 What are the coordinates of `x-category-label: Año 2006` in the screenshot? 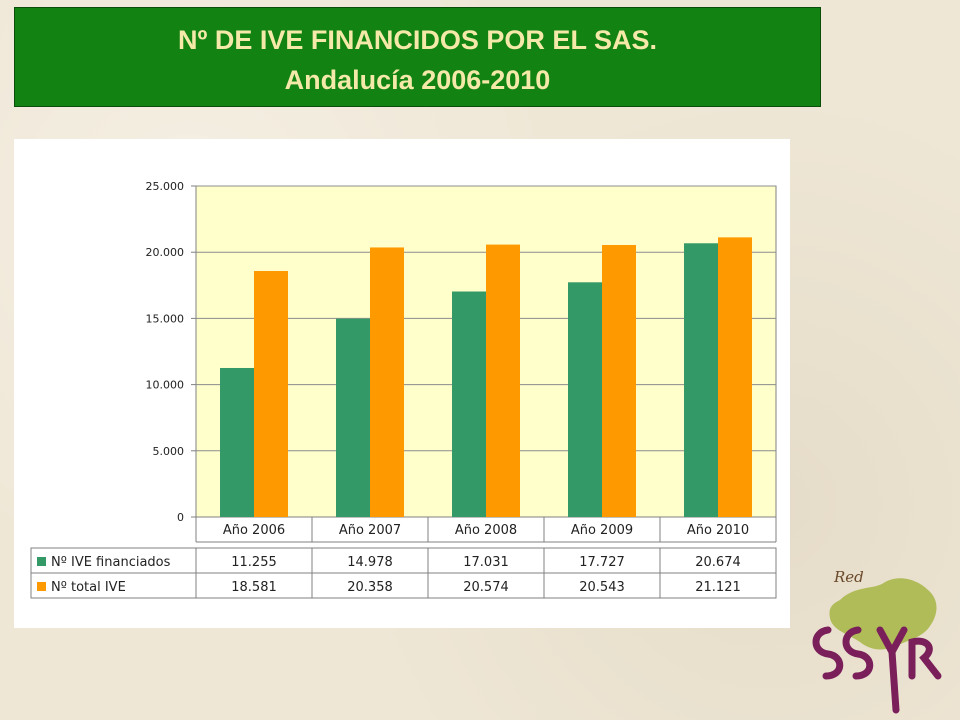 It's located at (254, 530).